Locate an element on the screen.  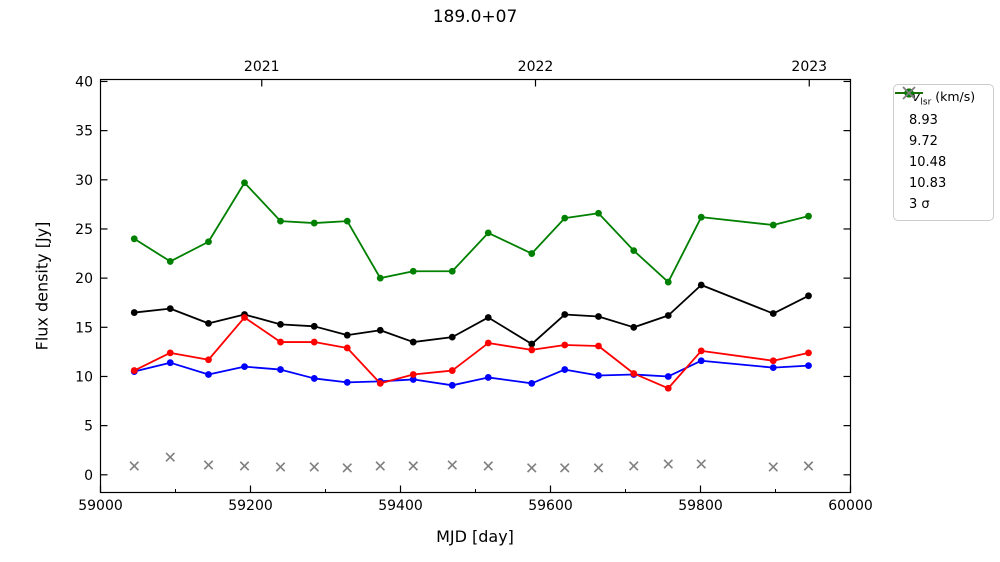
legend-title-variable: V is located at coordinates (916, 96).